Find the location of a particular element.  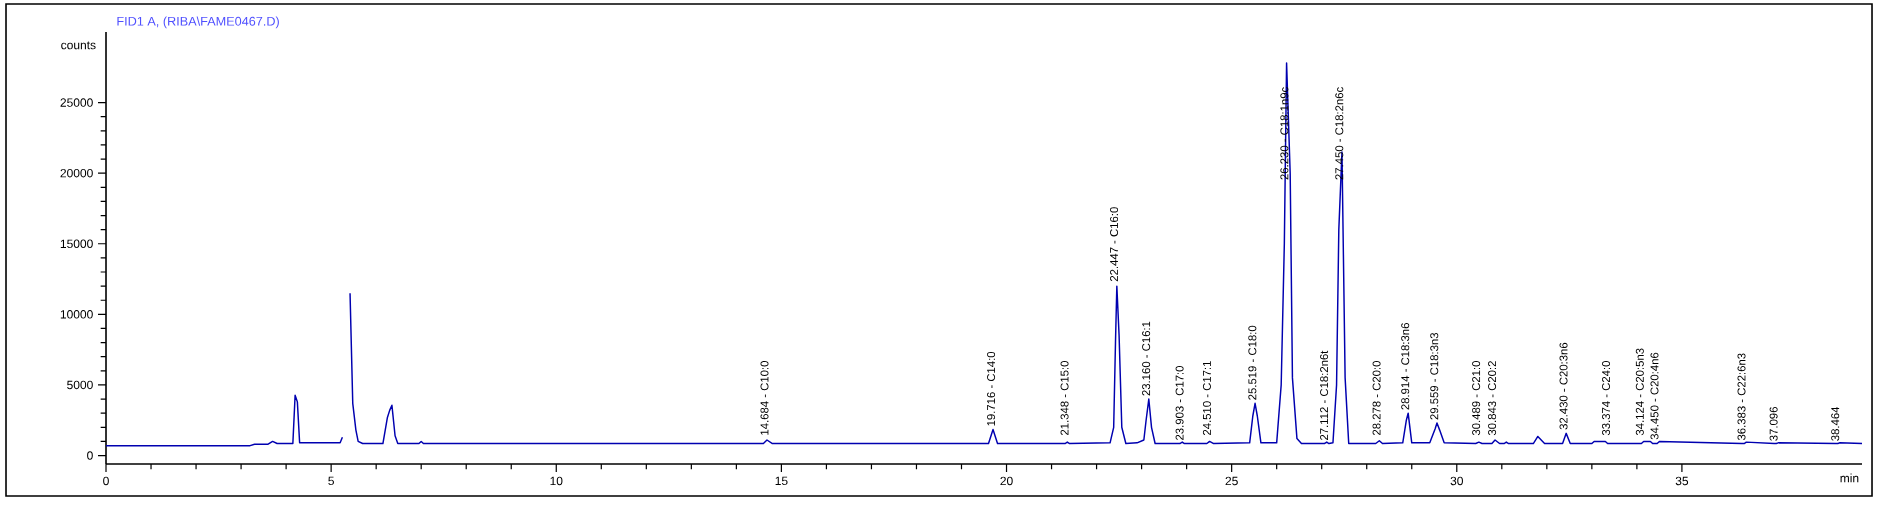

annotation: 33.374 - C24:0 is located at coordinates (1606, 398).